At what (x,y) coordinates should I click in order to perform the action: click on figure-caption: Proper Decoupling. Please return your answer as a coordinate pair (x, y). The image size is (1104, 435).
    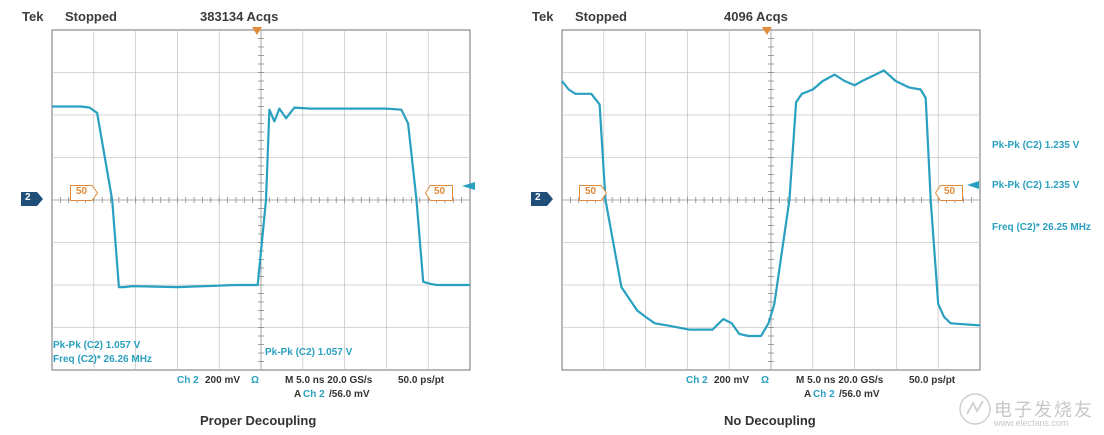
    Looking at the image, I should click on (258, 420).